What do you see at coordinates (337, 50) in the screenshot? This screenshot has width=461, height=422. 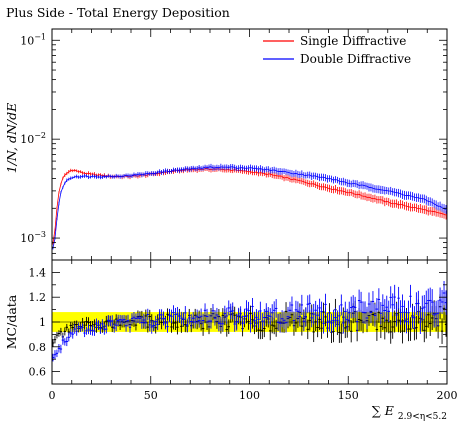 I see `legend: Single Diffractive Double Diffractive` at bounding box center [337, 50].